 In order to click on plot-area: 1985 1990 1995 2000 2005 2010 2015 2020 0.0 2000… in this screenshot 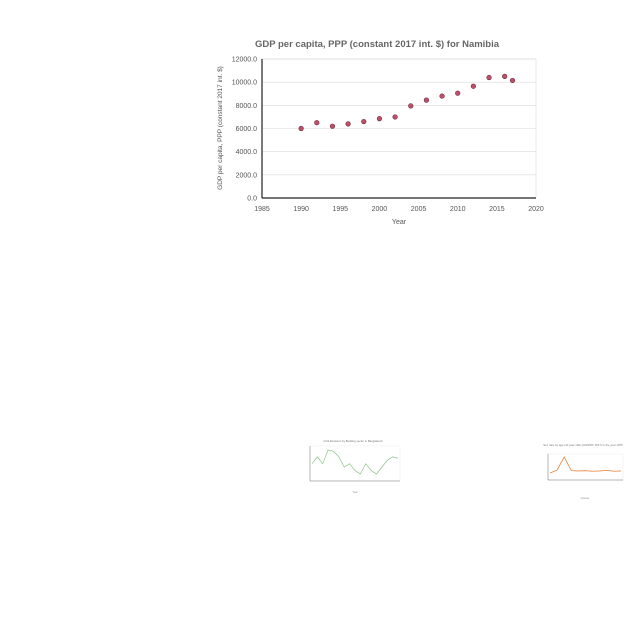, I will do `click(388, 135)`.